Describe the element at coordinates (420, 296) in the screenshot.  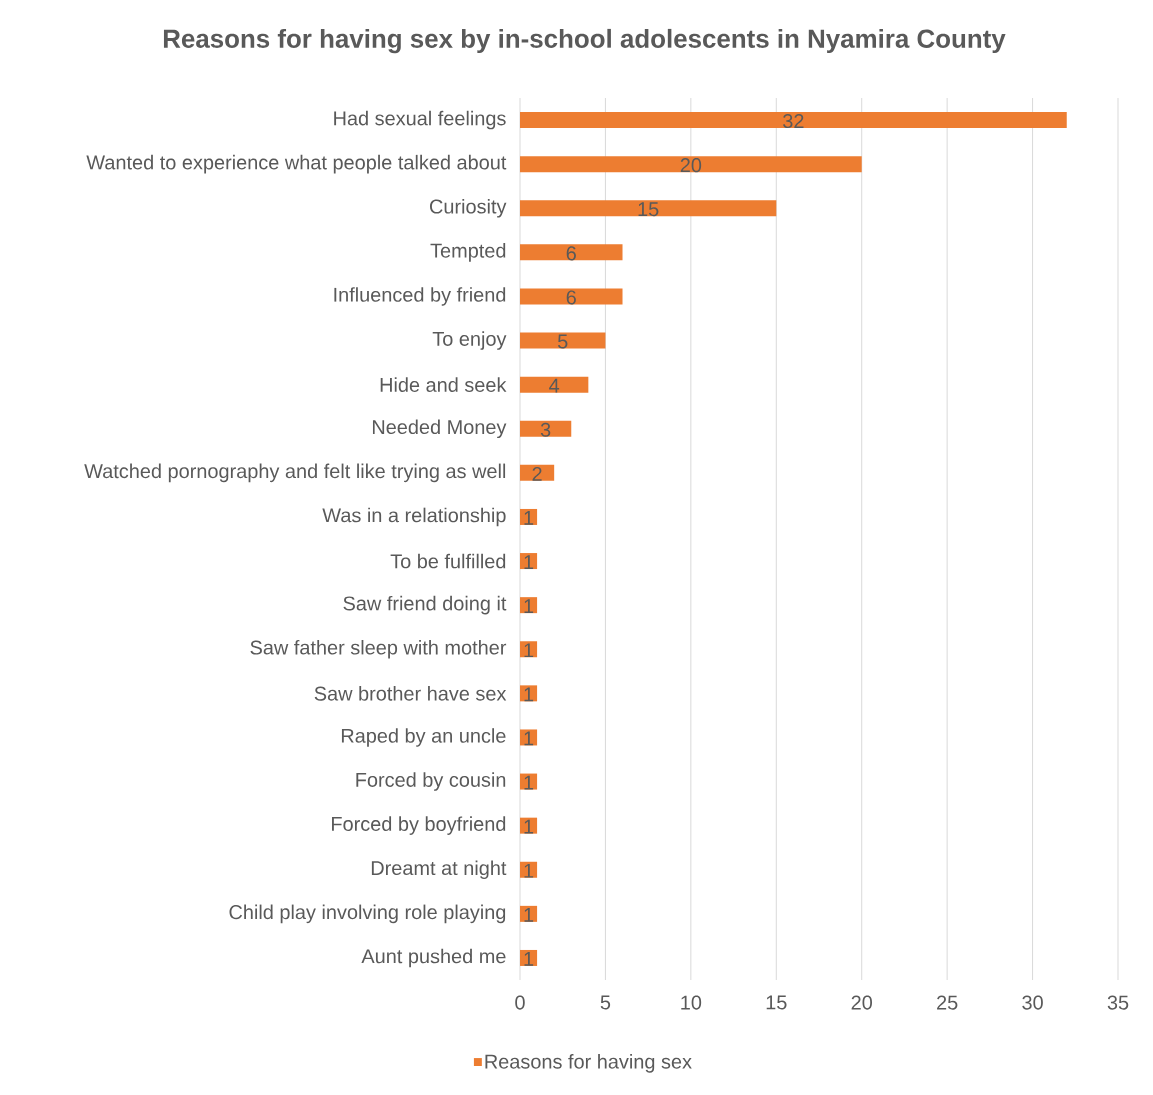
I see `y-tick-label: Influenced by friend` at that location.